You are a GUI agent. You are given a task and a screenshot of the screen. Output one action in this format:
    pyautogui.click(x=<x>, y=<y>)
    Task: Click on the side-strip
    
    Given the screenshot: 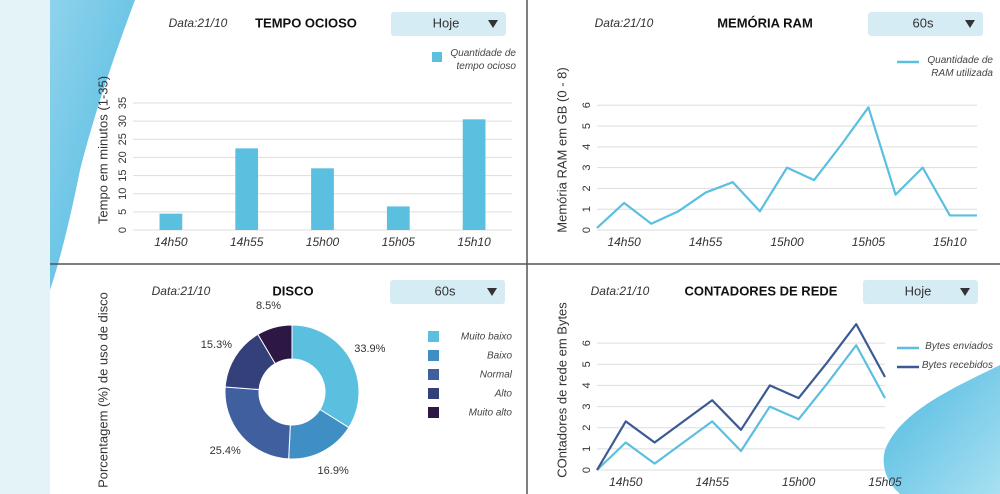 What is the action you would take?
    pyautogui.click(x=25, y=247)
    